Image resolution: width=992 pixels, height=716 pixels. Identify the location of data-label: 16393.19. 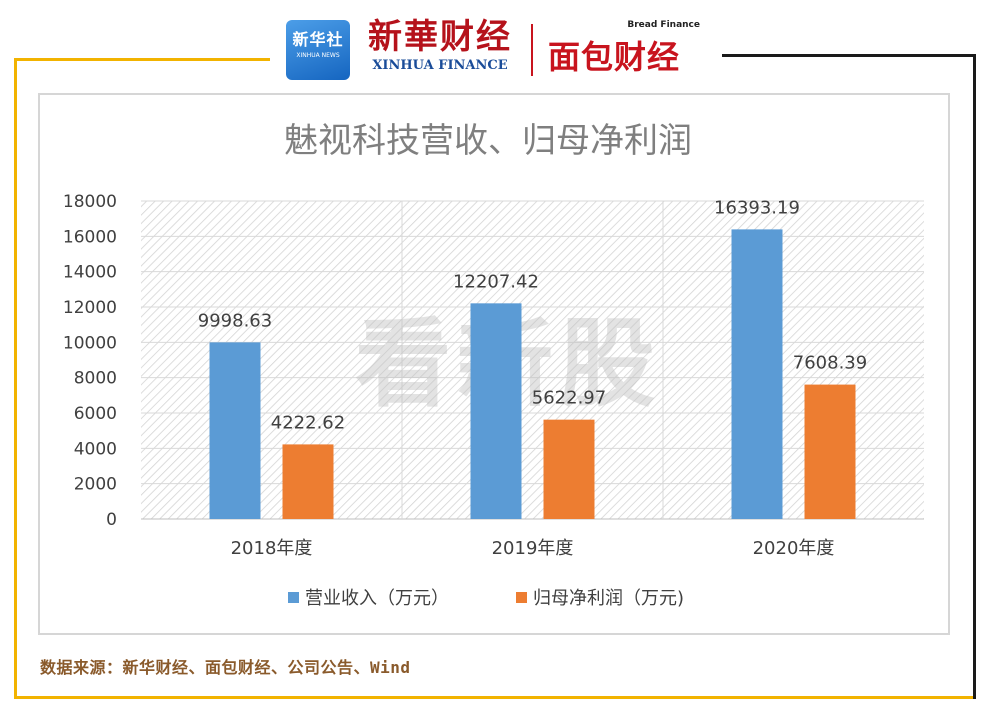
(757, 207).